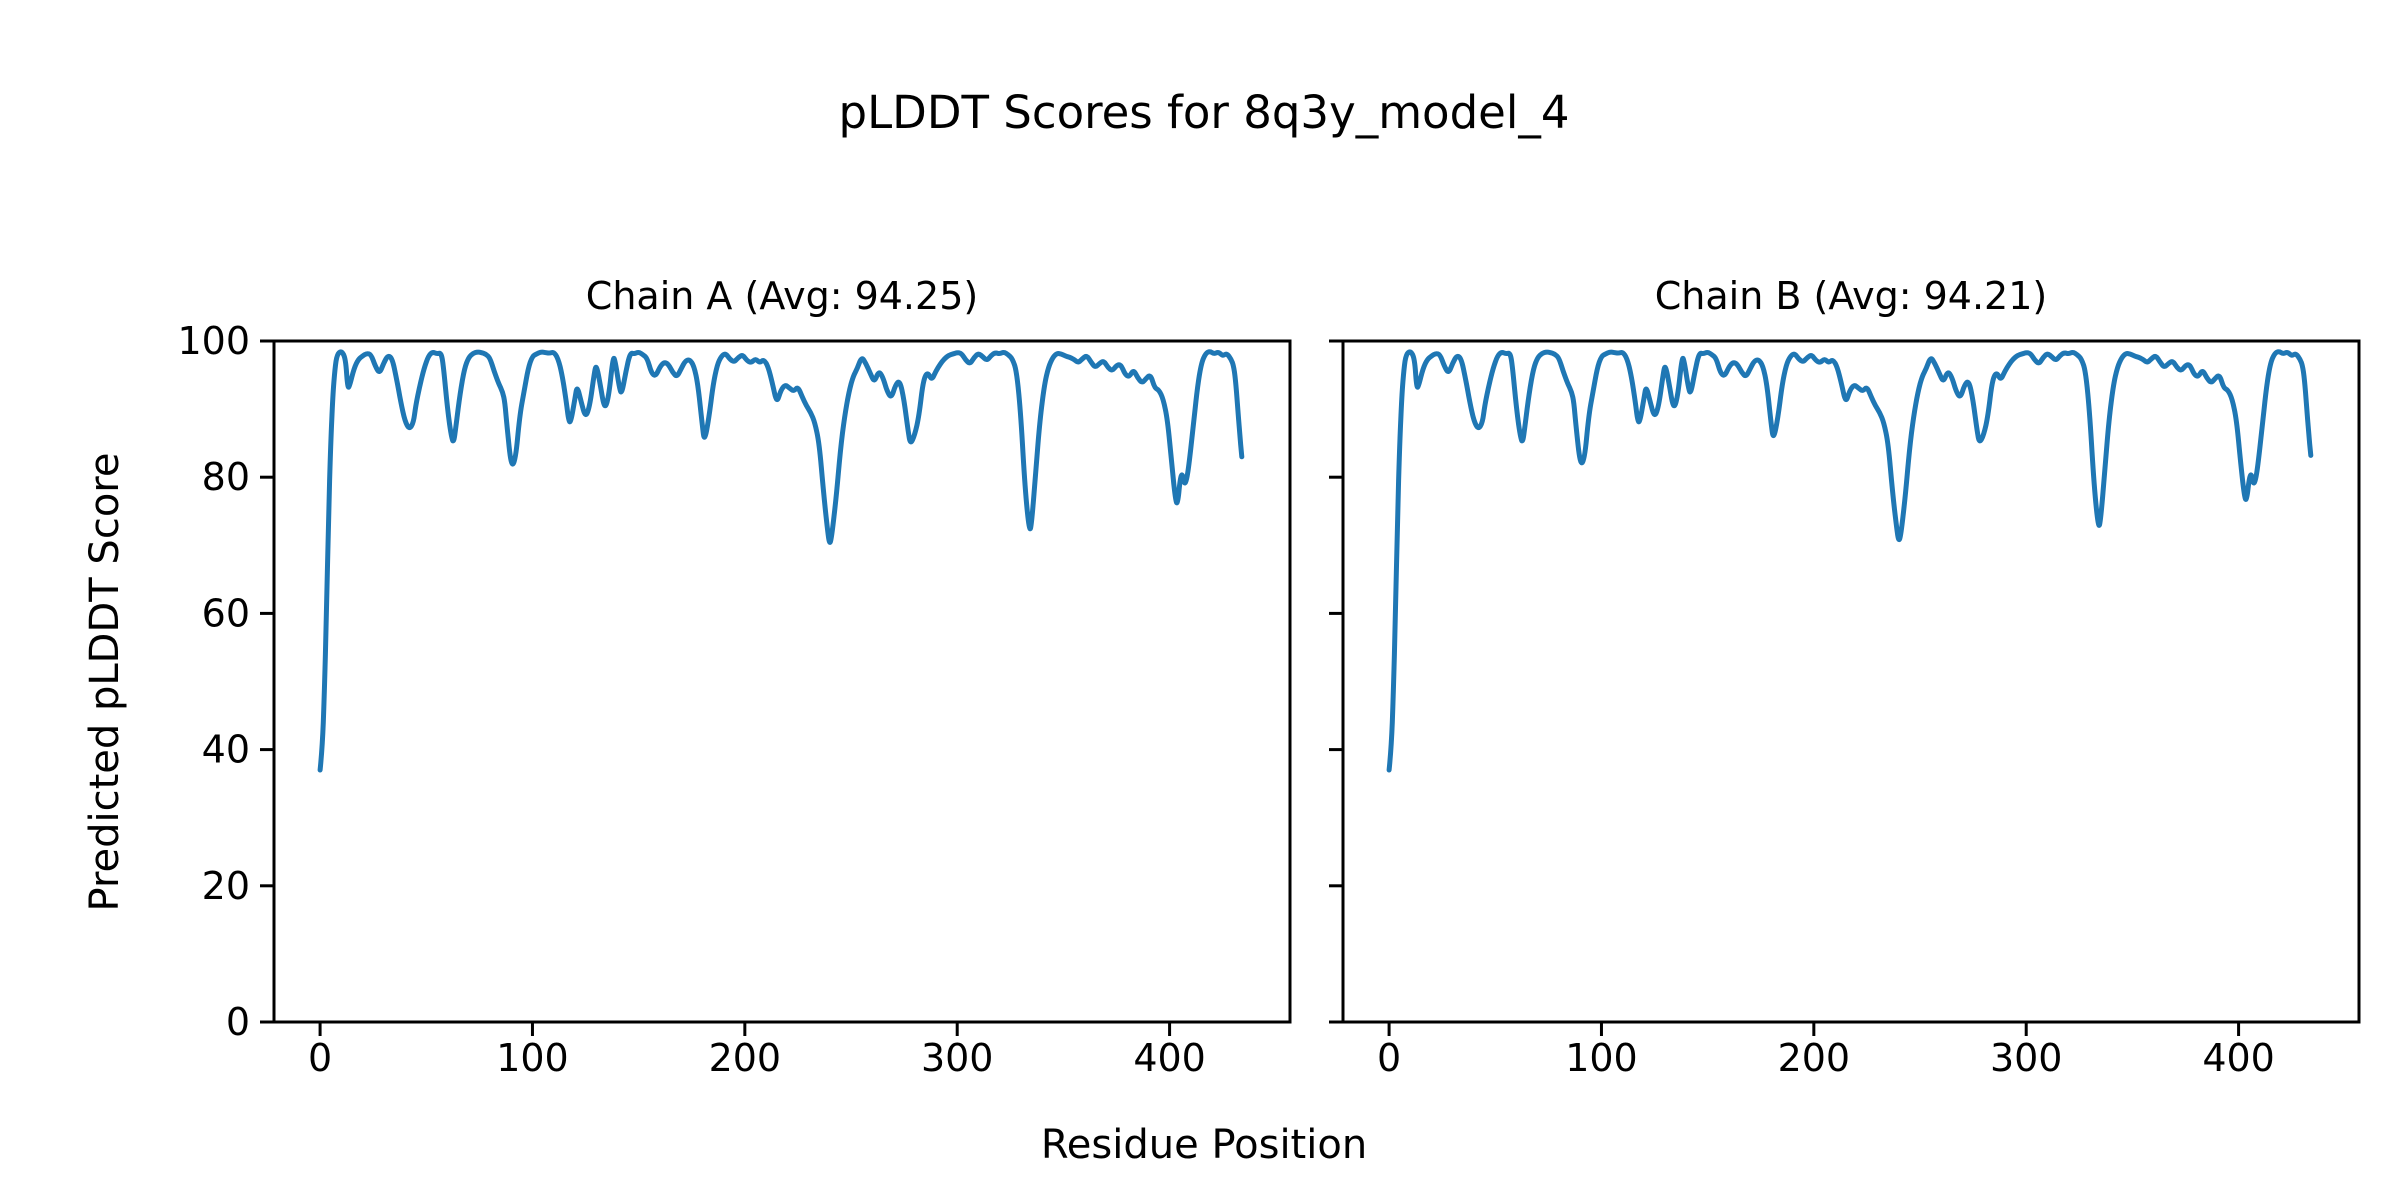  I want to click on x-tick-label-chain-a: 300, so click(957, 1058).